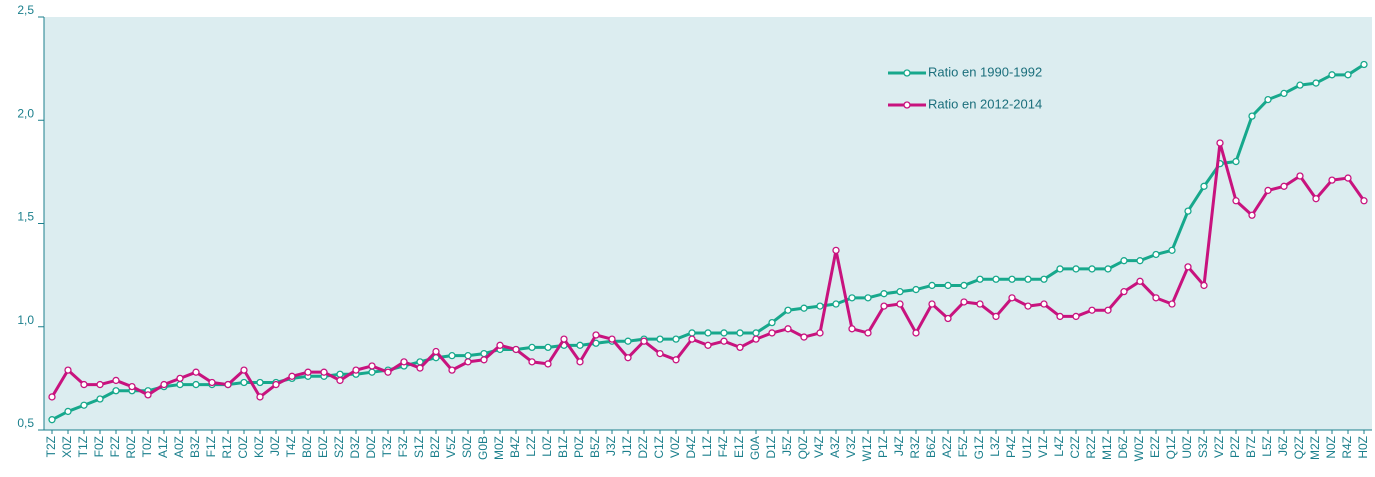  What do you see at coordinates (1283, 446) in the screenshot?
I see `x-tick-label: J6Z` at bounding box center [1283, 446].